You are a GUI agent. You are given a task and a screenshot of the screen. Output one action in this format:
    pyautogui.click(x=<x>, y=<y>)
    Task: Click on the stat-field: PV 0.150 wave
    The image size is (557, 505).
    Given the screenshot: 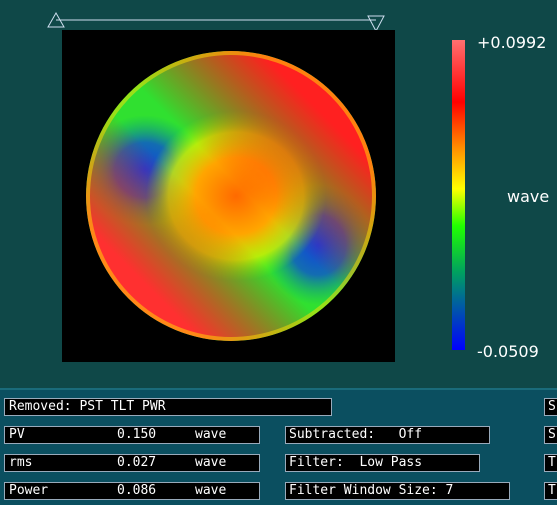 What is the action you would take?
    pyautogui.click(x=132, y=435)
    